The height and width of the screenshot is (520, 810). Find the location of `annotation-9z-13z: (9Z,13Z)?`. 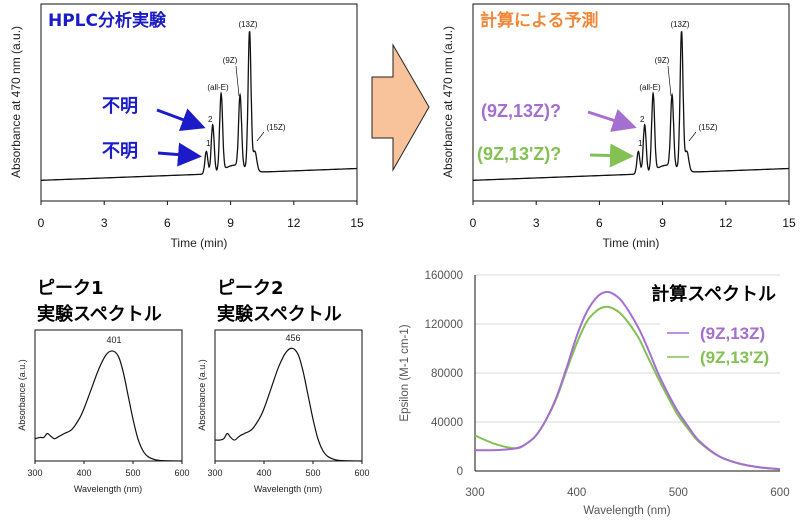

annotation-9z-13z: (9Z,13Z)? is located at coordinates (521, 111).